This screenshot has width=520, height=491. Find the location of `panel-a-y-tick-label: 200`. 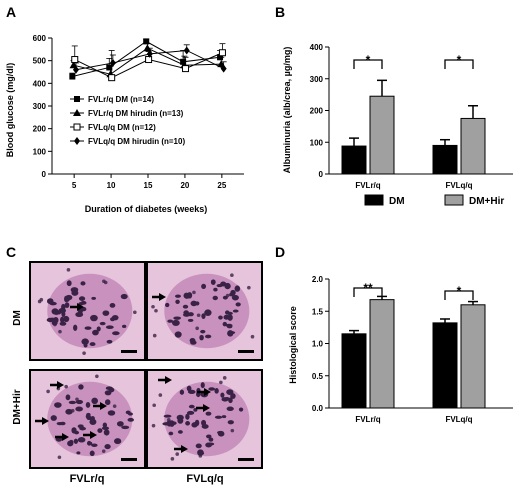

panel-a-y-tick-label: 200 is located at coordinates (40, 129).